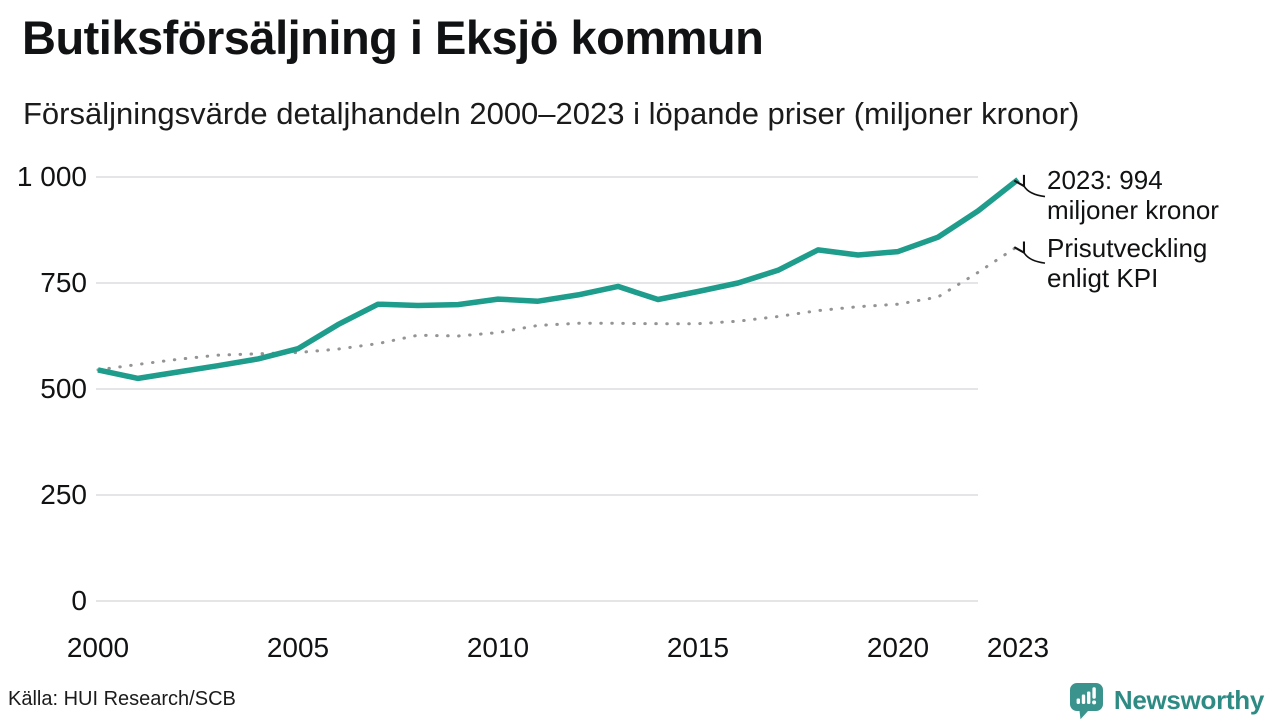 This screenshot has width=1280, height=720. Describe the element at coordinates (63, 494) in the screenshot. I see `y-tick-label: 250` at that location.